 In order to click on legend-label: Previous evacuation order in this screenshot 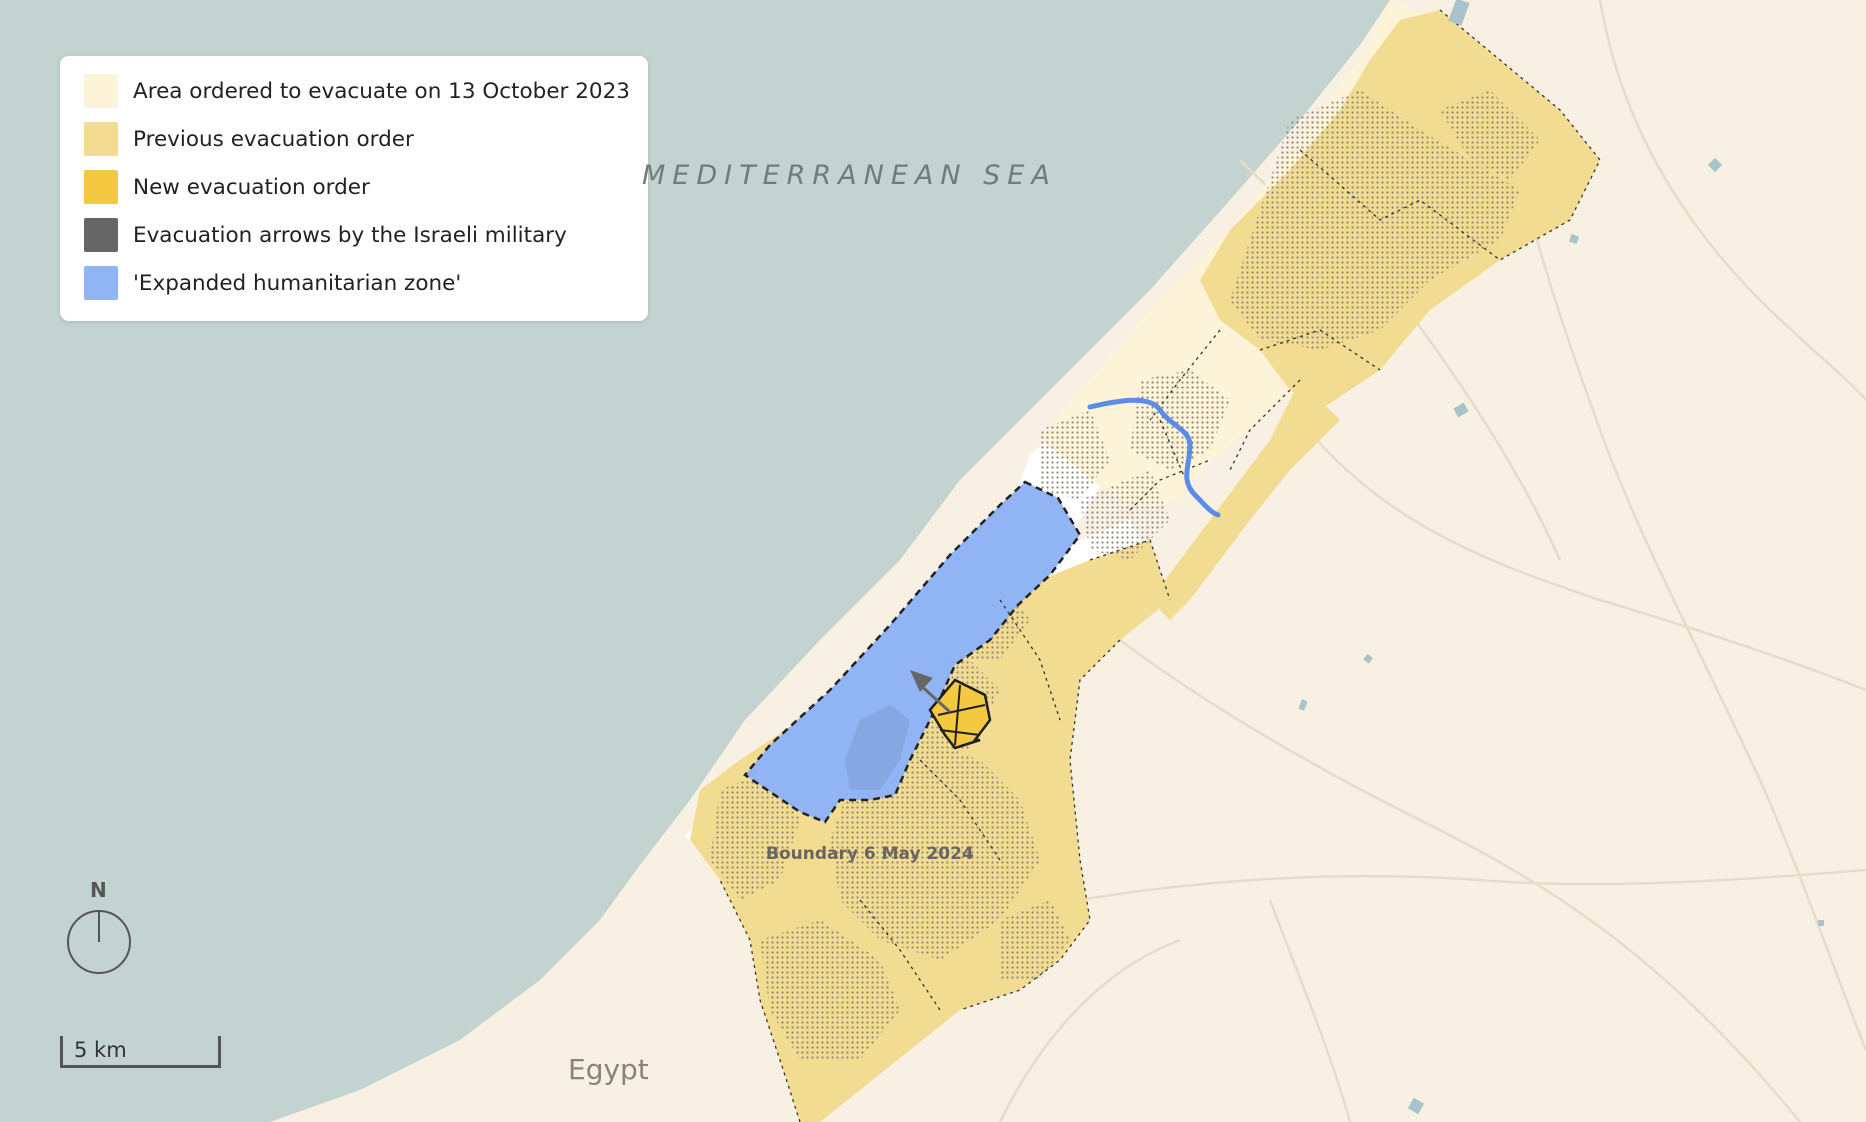, I will do `click(273, 139)`.